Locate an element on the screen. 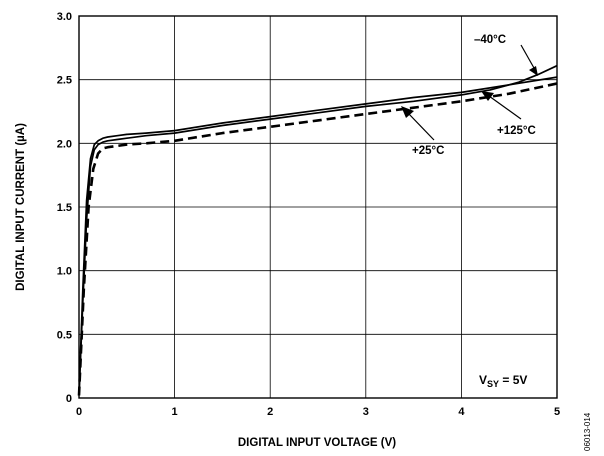  arrow-line-plus25 is located at coordinates (421, 126).